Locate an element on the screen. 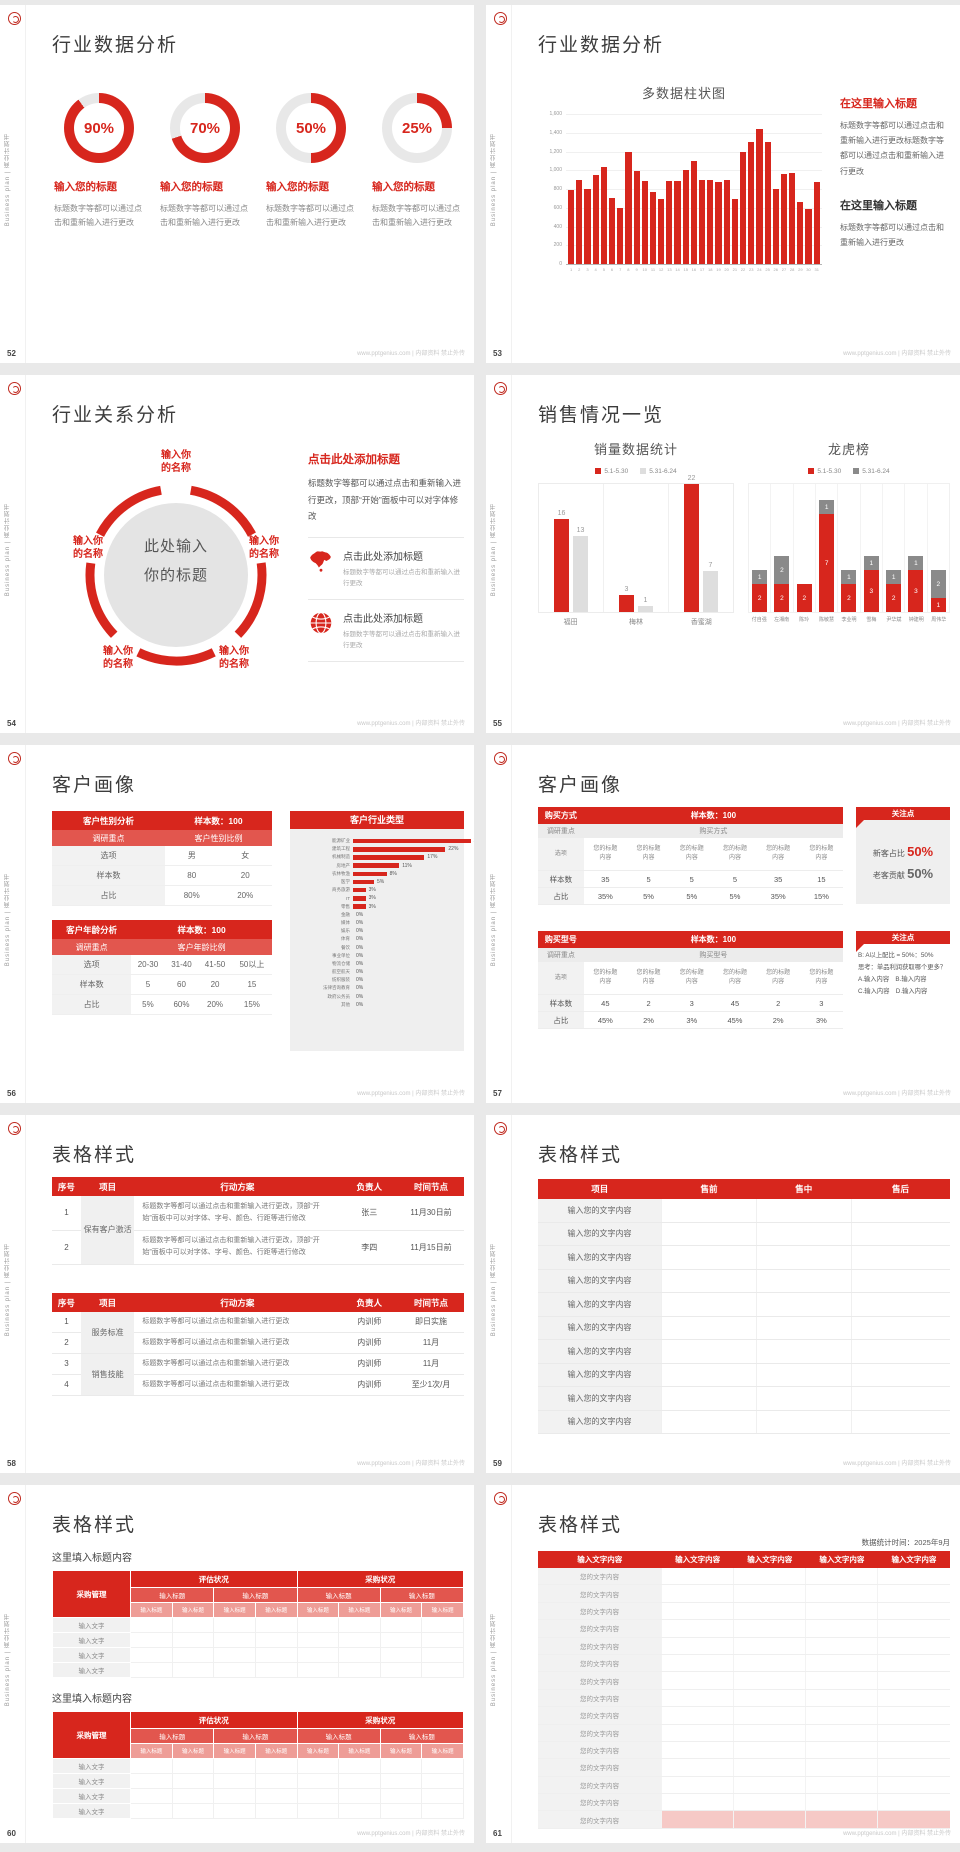 The width and height of the screenshot is (960, 1852). x-tick-label: 12 is located at coordinates (661, 269).